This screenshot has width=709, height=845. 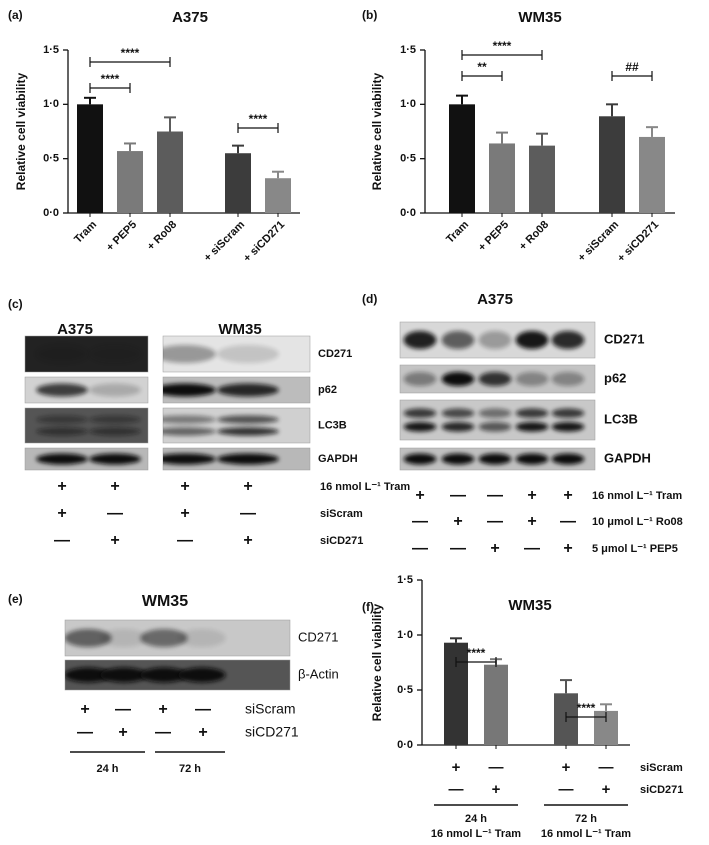 What do you see at coordinates (405, 690) in the screenshot?
I see `y-tick-label: 0·5` at bounding box center [405, 690].